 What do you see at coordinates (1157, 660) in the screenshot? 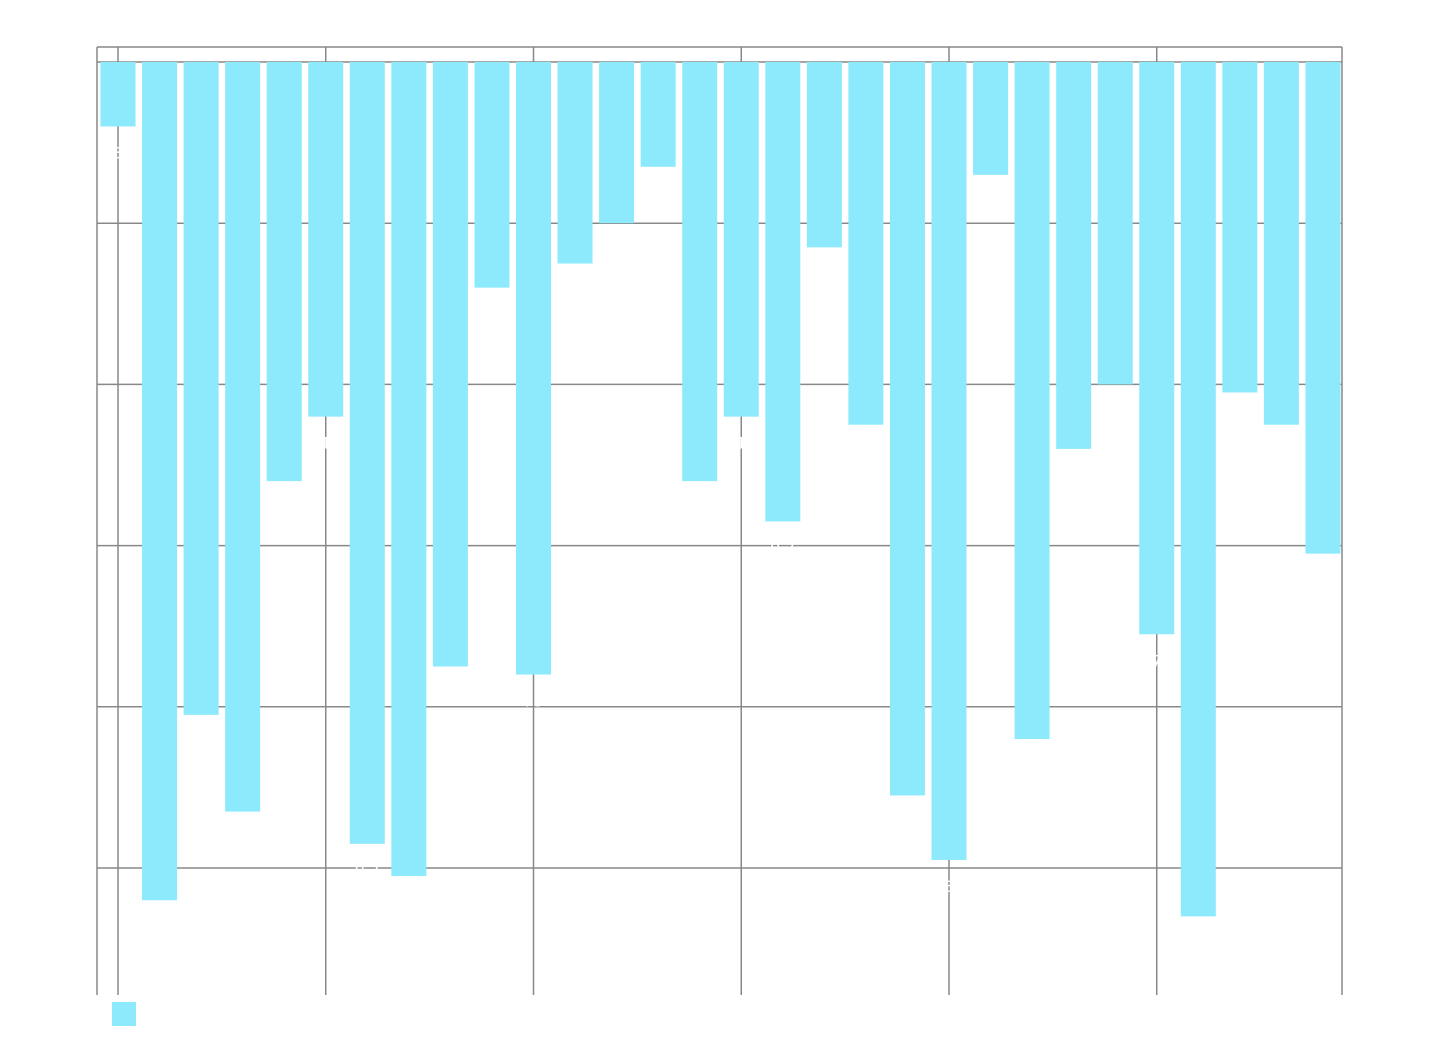
I see `data-label: 7` at bounding box center [1157, 660].